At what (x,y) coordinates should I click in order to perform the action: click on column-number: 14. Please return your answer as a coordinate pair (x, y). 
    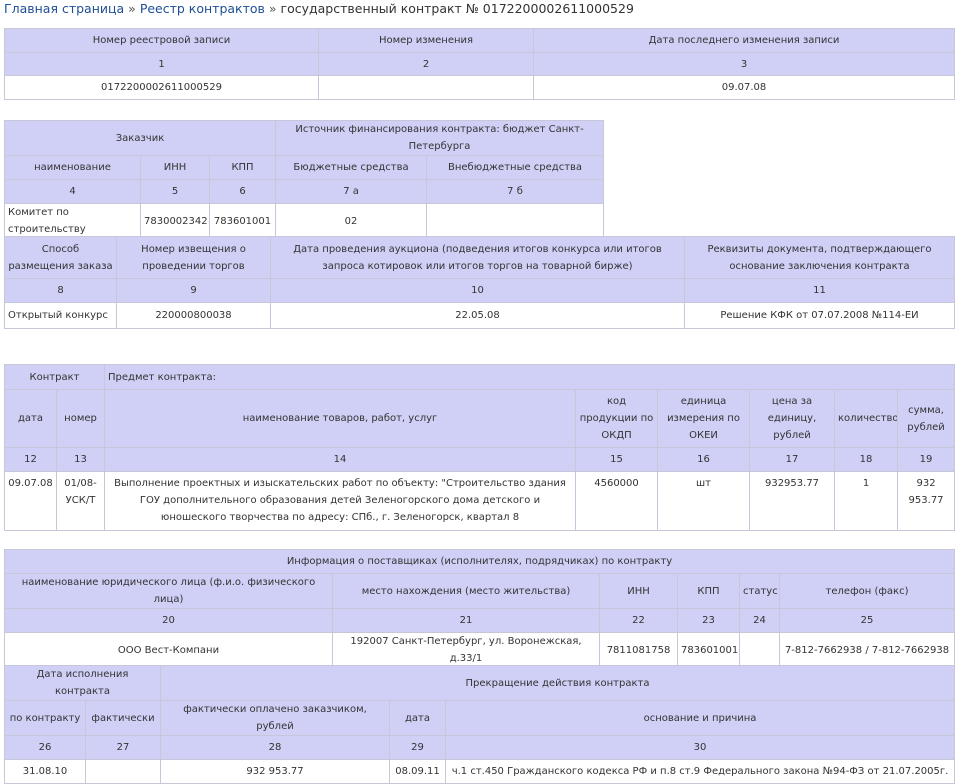
    Looking at the image, I should click on (340, 459).